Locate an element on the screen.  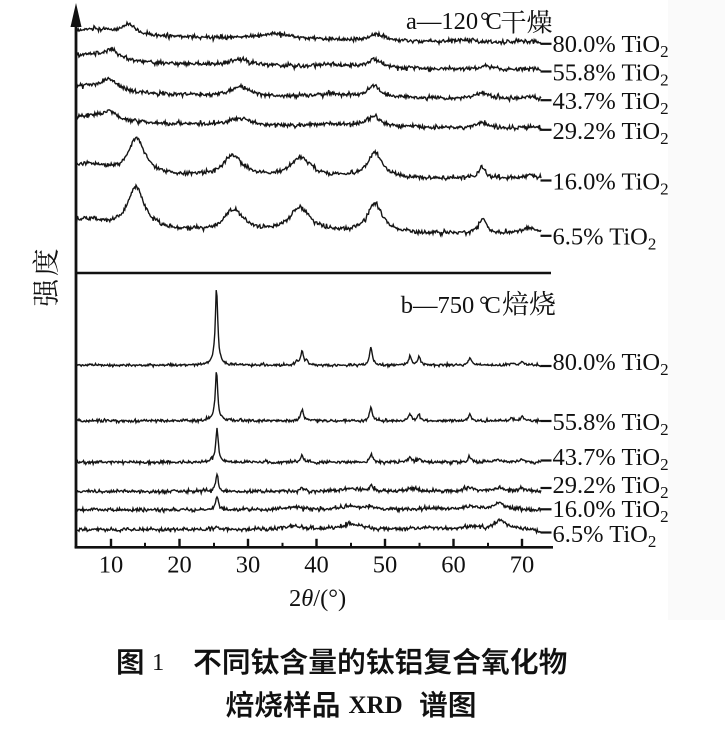
svg-text: 30 is located at coordinates (248, 565).